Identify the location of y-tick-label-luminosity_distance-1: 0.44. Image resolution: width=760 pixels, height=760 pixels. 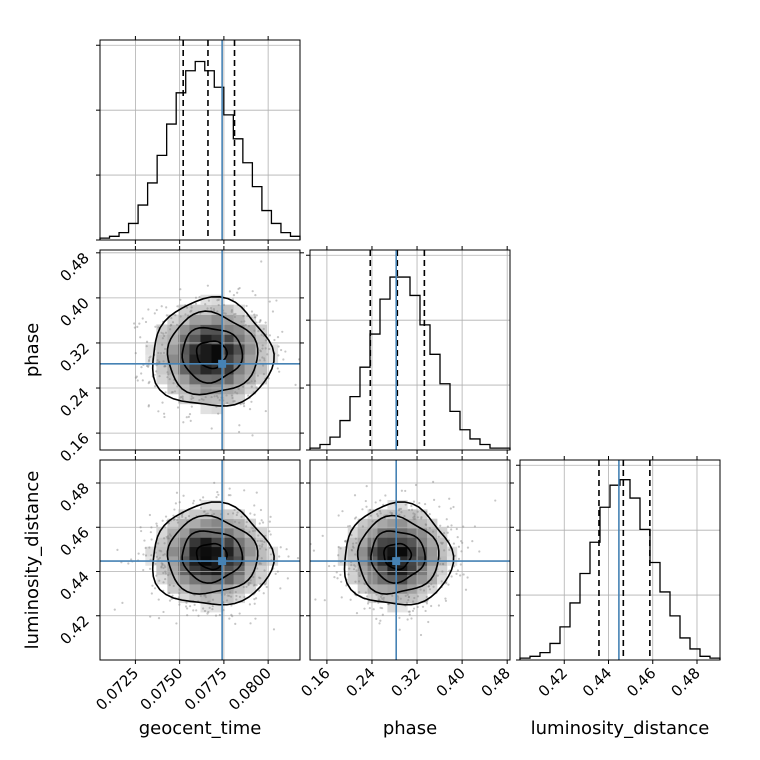
(74, 586).